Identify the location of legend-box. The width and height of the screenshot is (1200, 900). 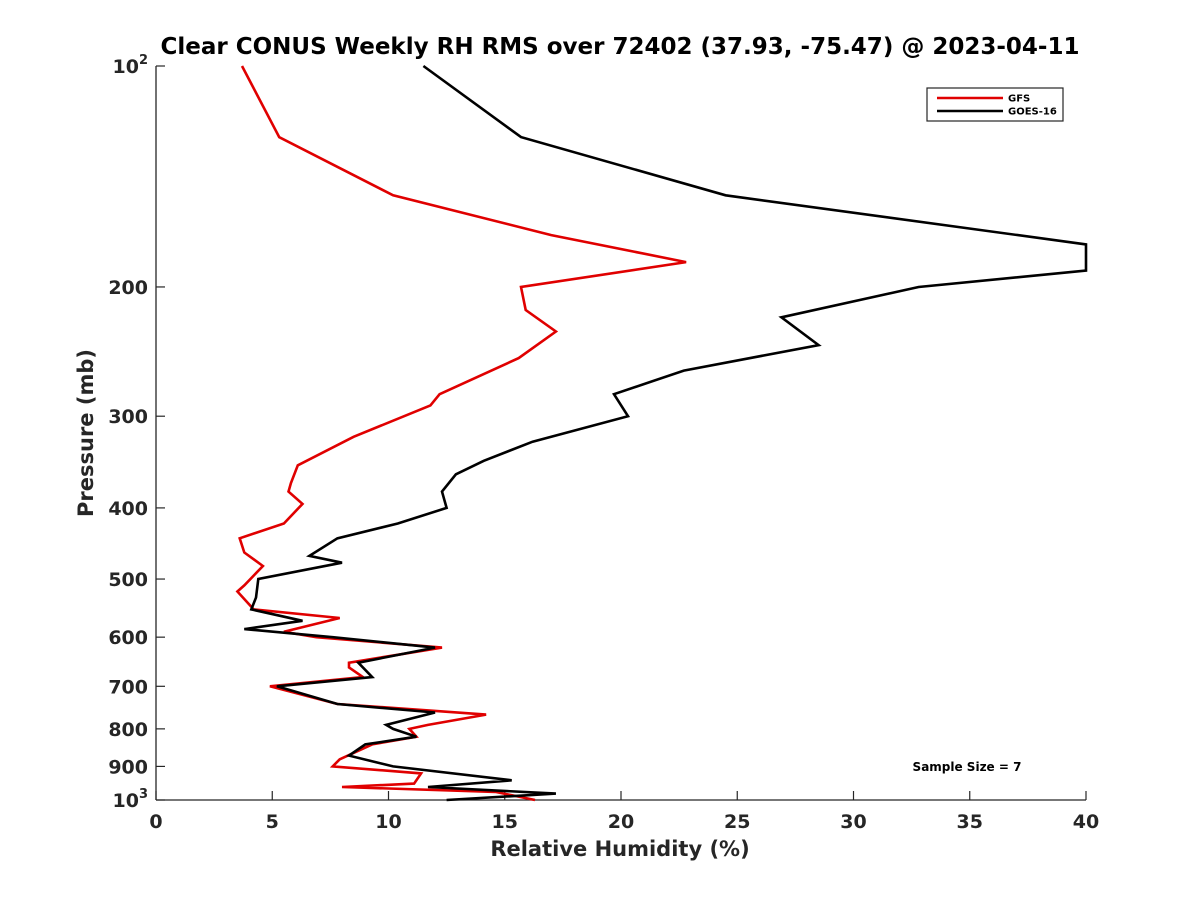
(995, 104).